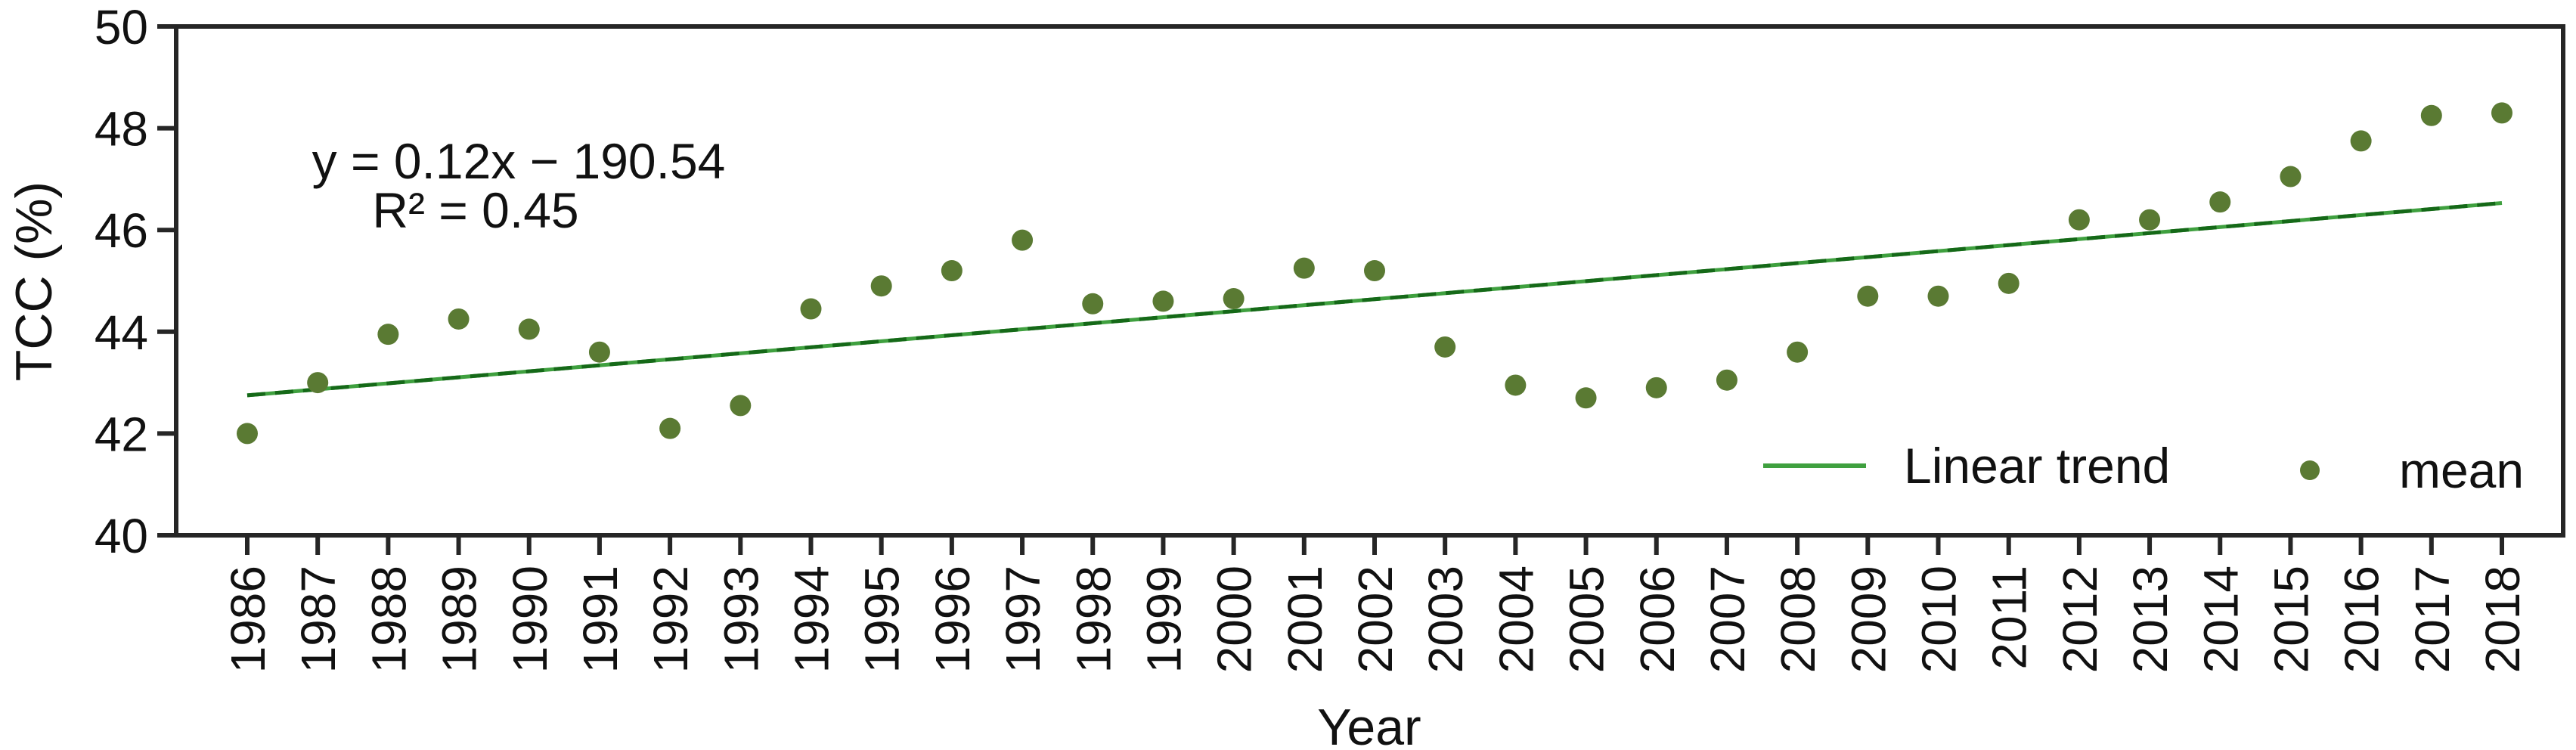 Image resolution: width=2576 pixels, height=750 pixels. I want to click on legend-mean-dot-sample, so click(2310, 470).